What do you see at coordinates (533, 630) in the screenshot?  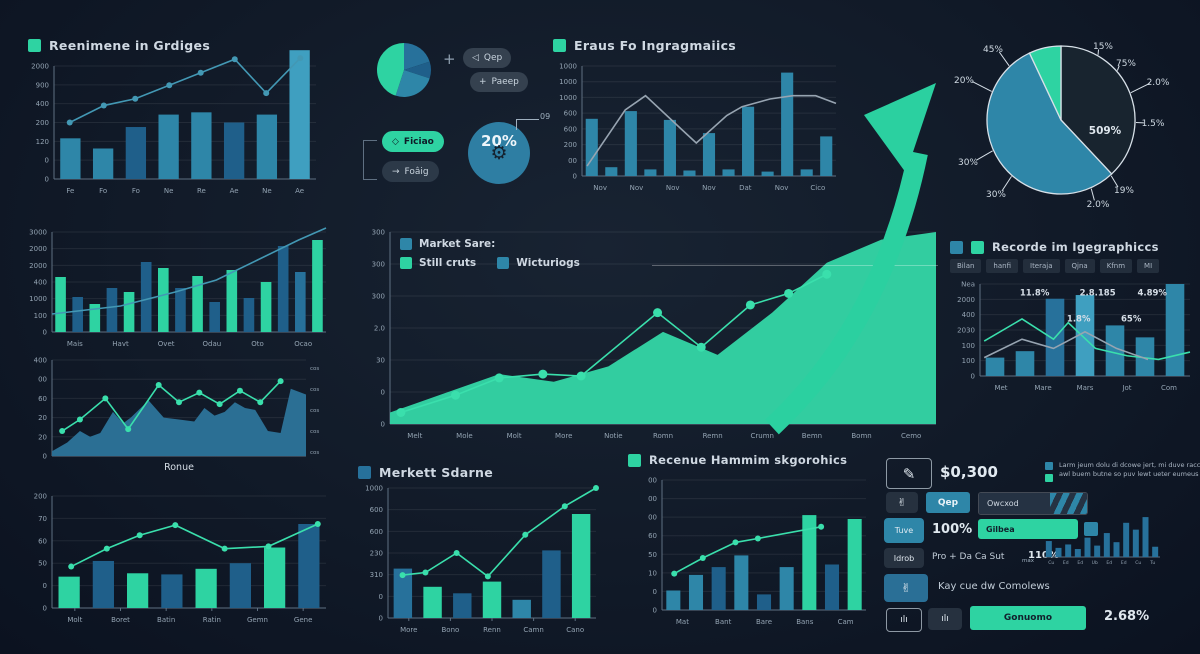 I see `svg-text: Camn` at bounding box center [533, 630].